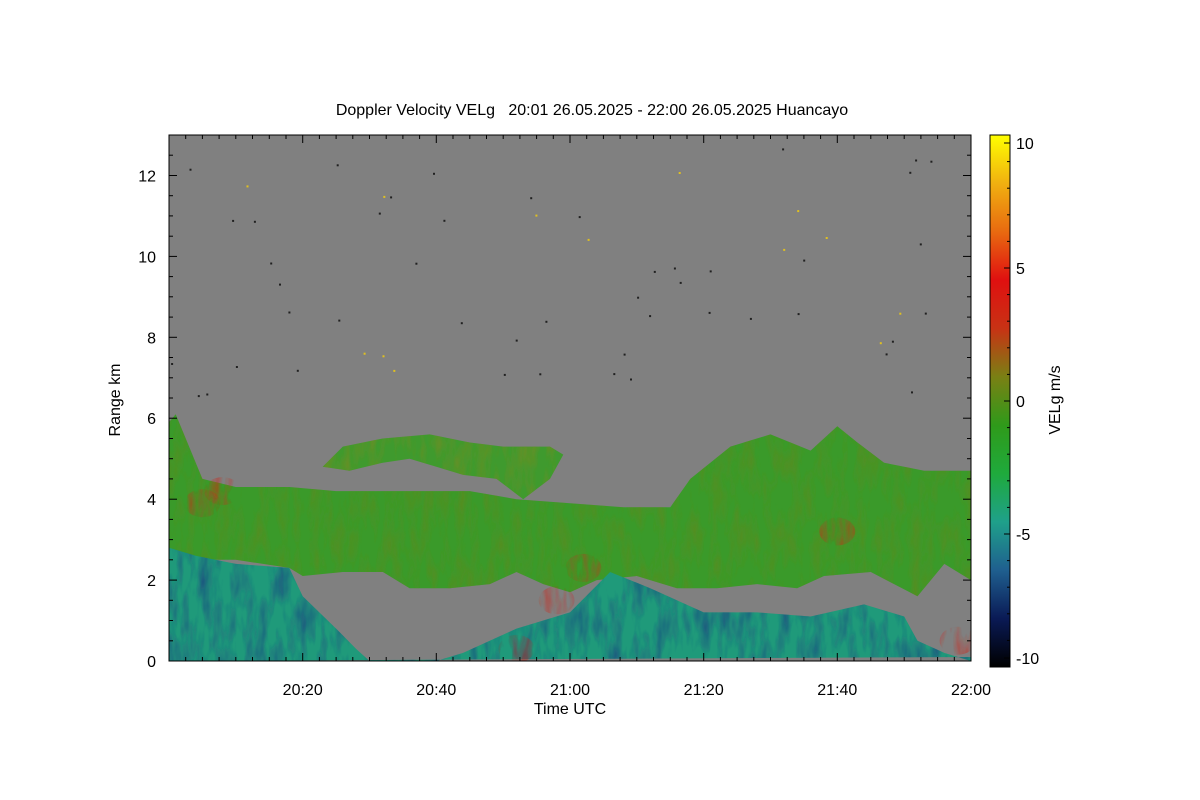 Image resolution: width=1200 pixels, height=800 pixels. I want to click on y-tick-label: 8, so click(151, 338).